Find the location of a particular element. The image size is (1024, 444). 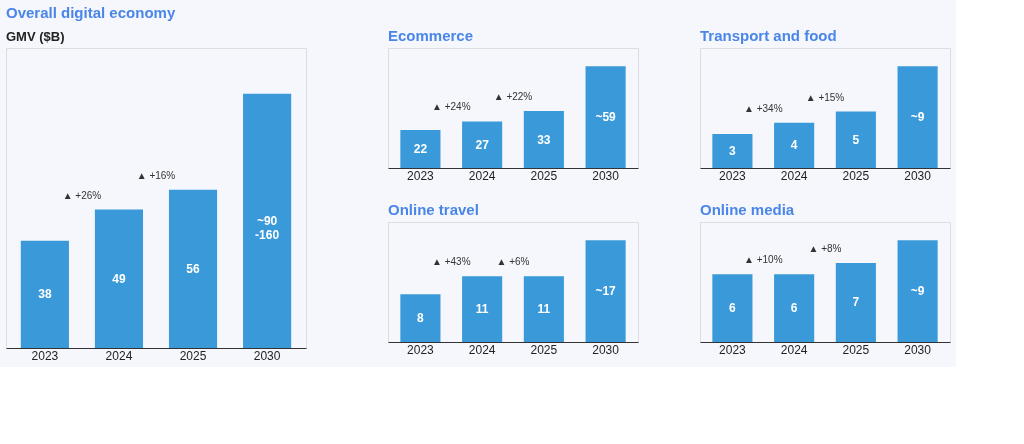

data-label: ~17 is located at coordinates (606, 291).